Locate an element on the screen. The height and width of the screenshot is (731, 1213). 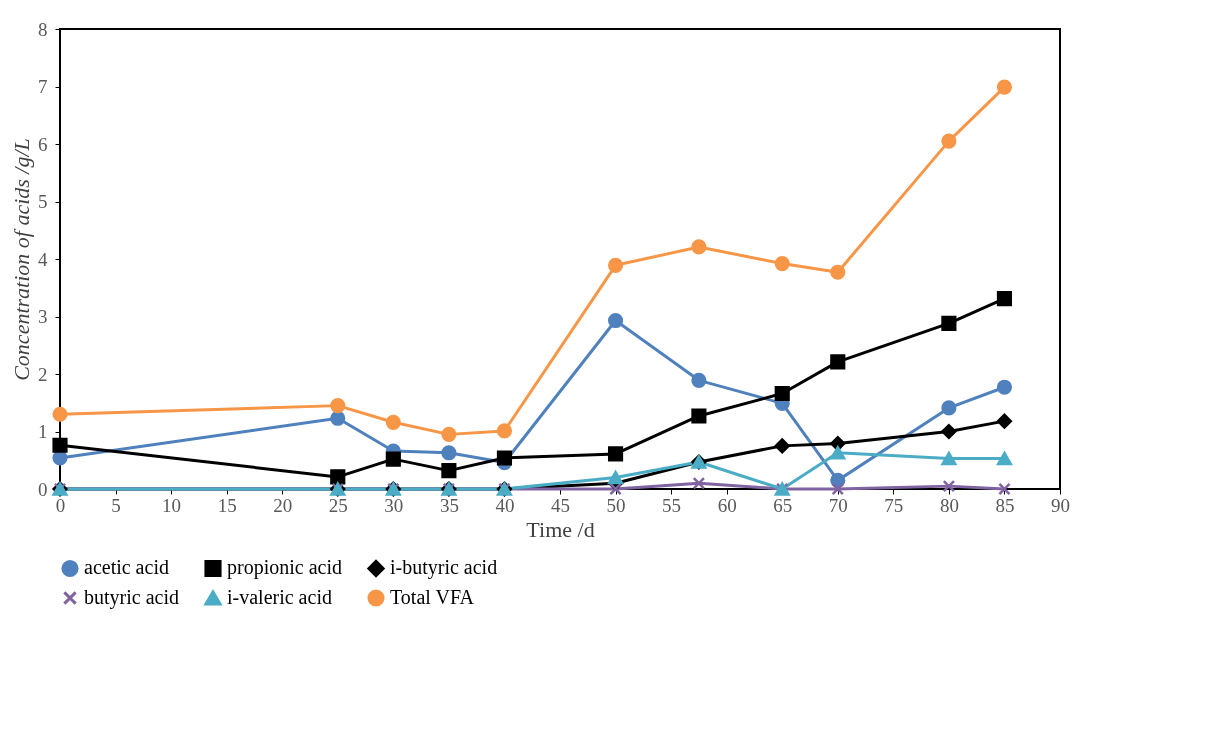
x-tick-label: 45 is located at coordinates (560, 505).